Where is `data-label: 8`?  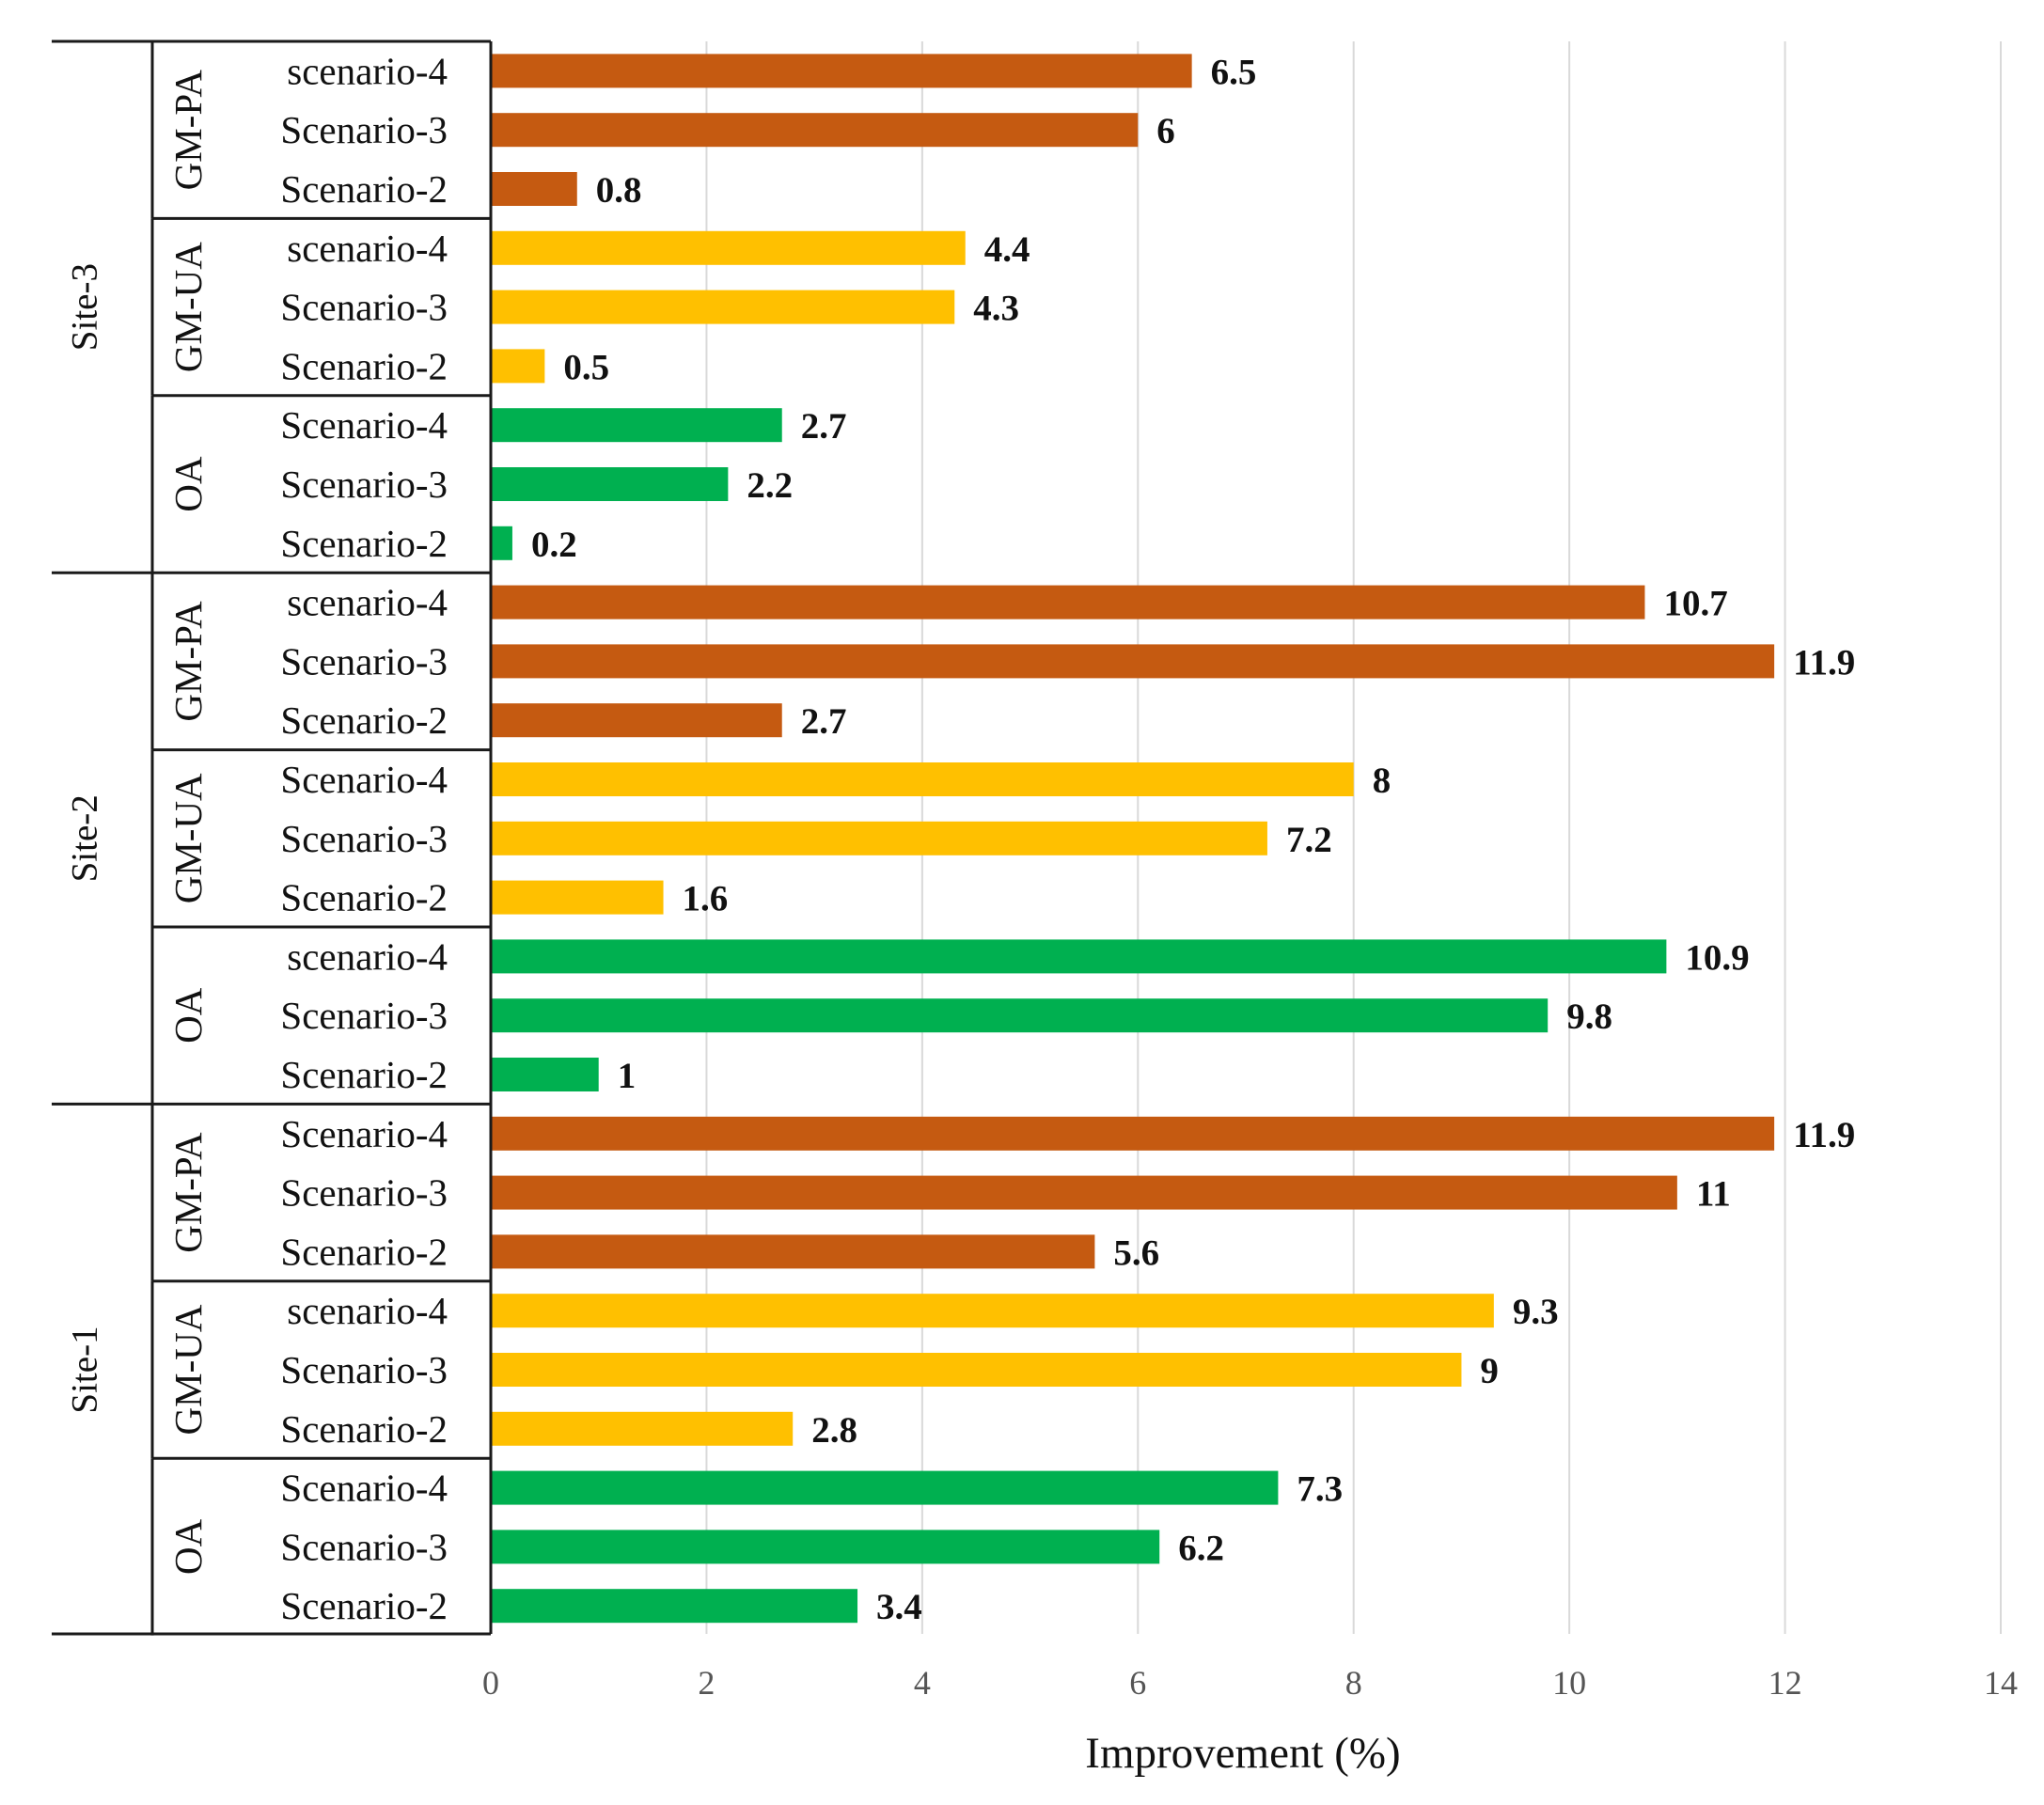
data-label: 8 is located at coordinates (1382, 781).